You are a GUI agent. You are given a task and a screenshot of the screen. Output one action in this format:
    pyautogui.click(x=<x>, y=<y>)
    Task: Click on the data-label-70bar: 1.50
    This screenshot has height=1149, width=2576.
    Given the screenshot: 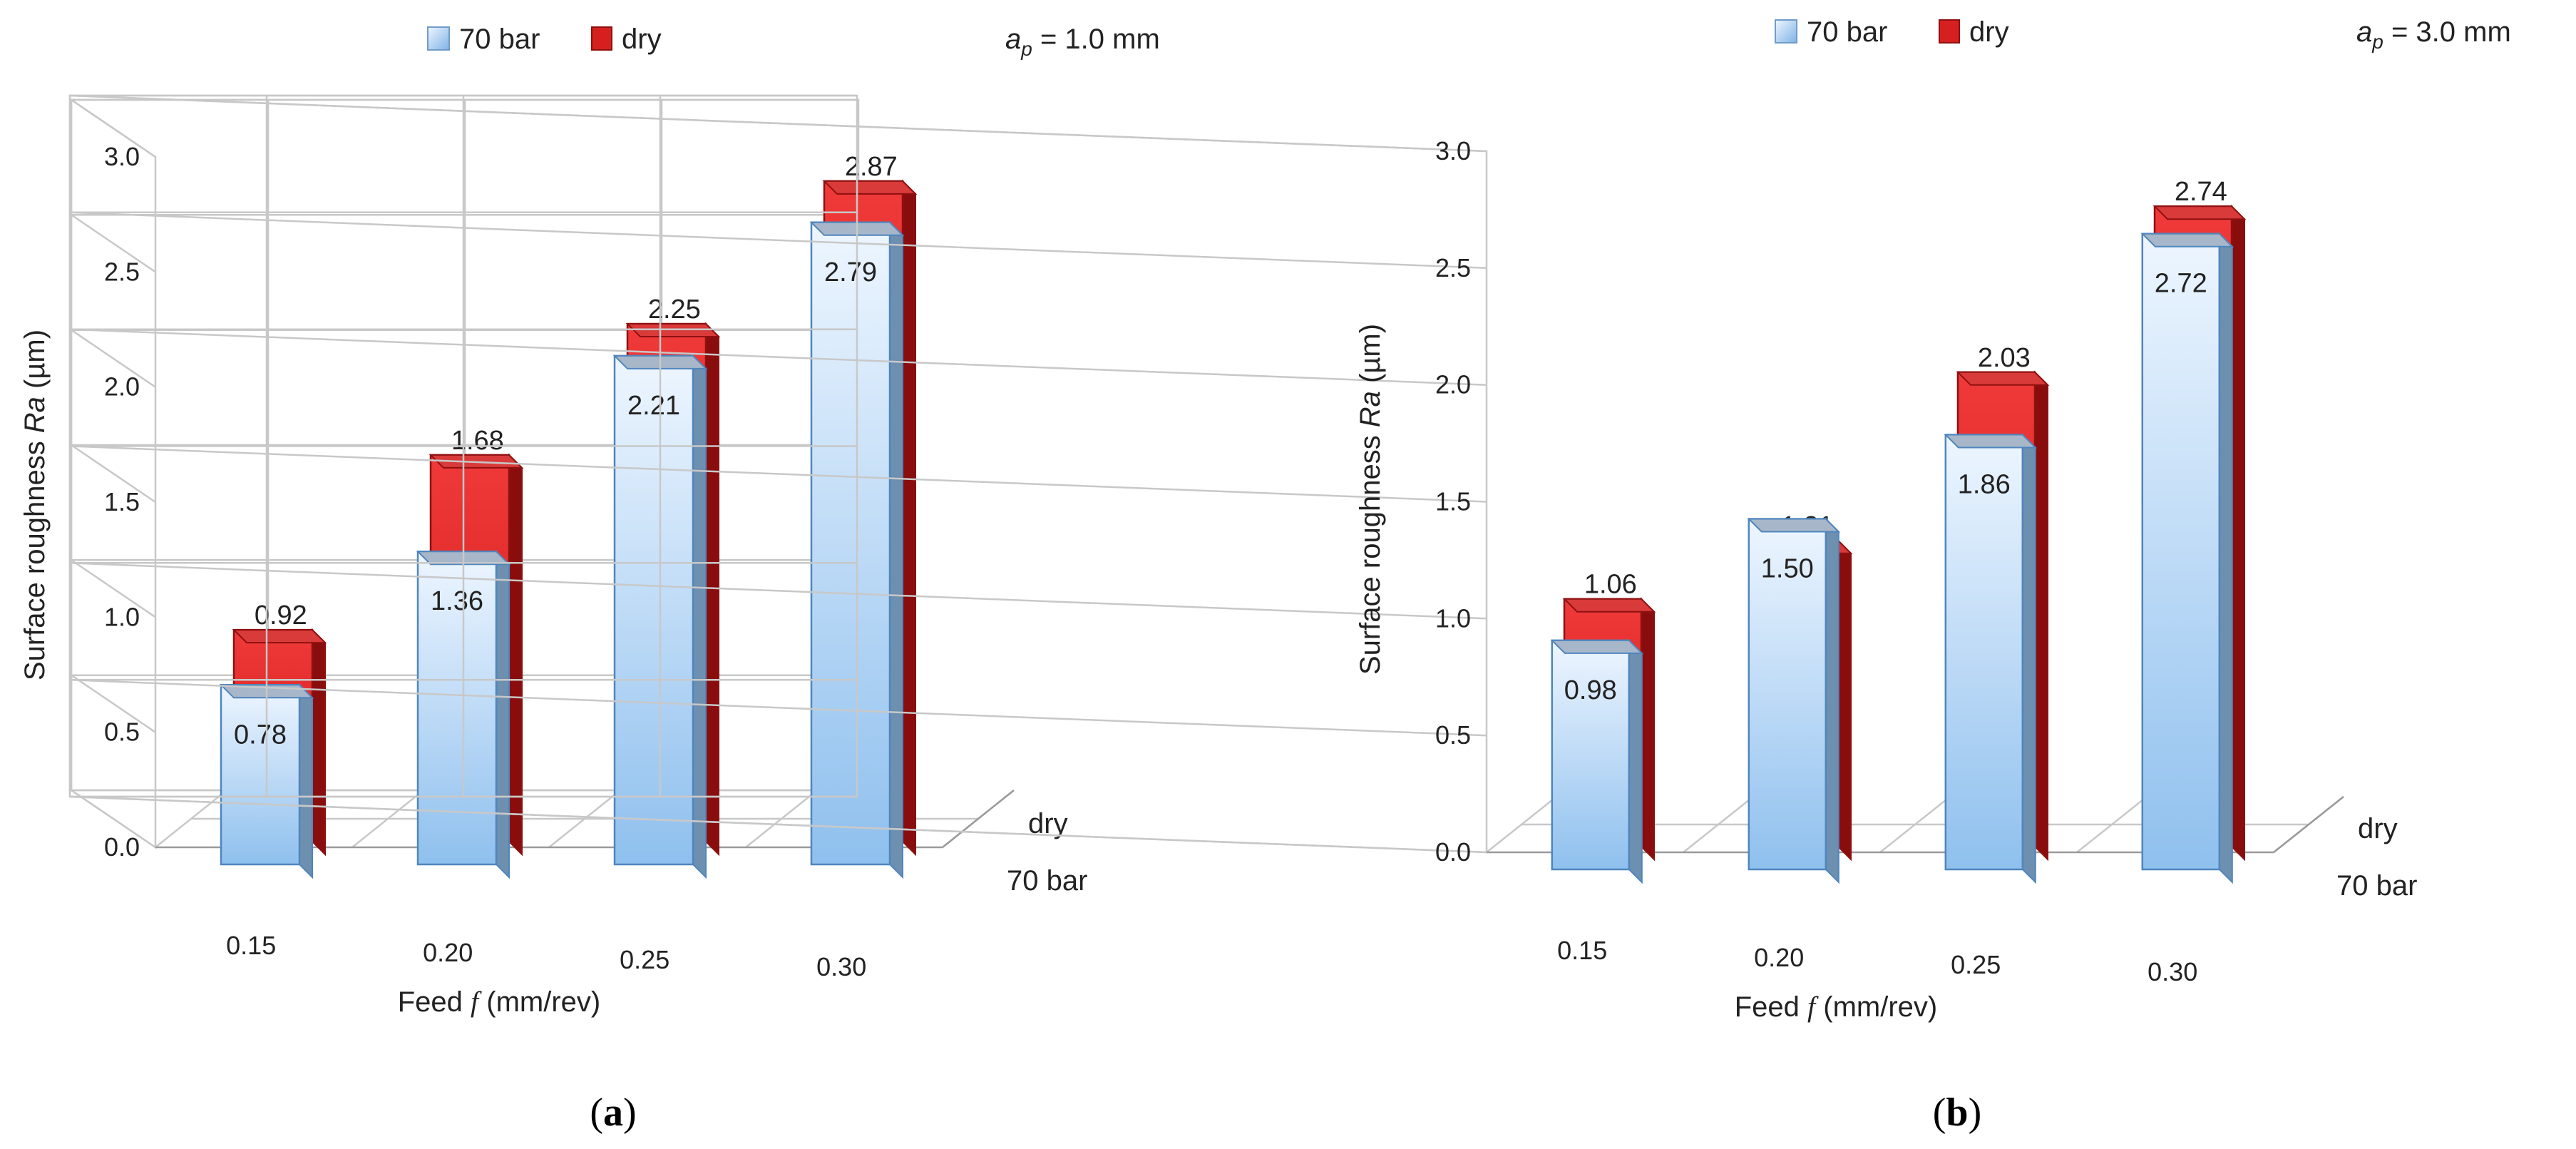 What is the action you would take?
    pyautogui.click(x=1787, y=569)
    